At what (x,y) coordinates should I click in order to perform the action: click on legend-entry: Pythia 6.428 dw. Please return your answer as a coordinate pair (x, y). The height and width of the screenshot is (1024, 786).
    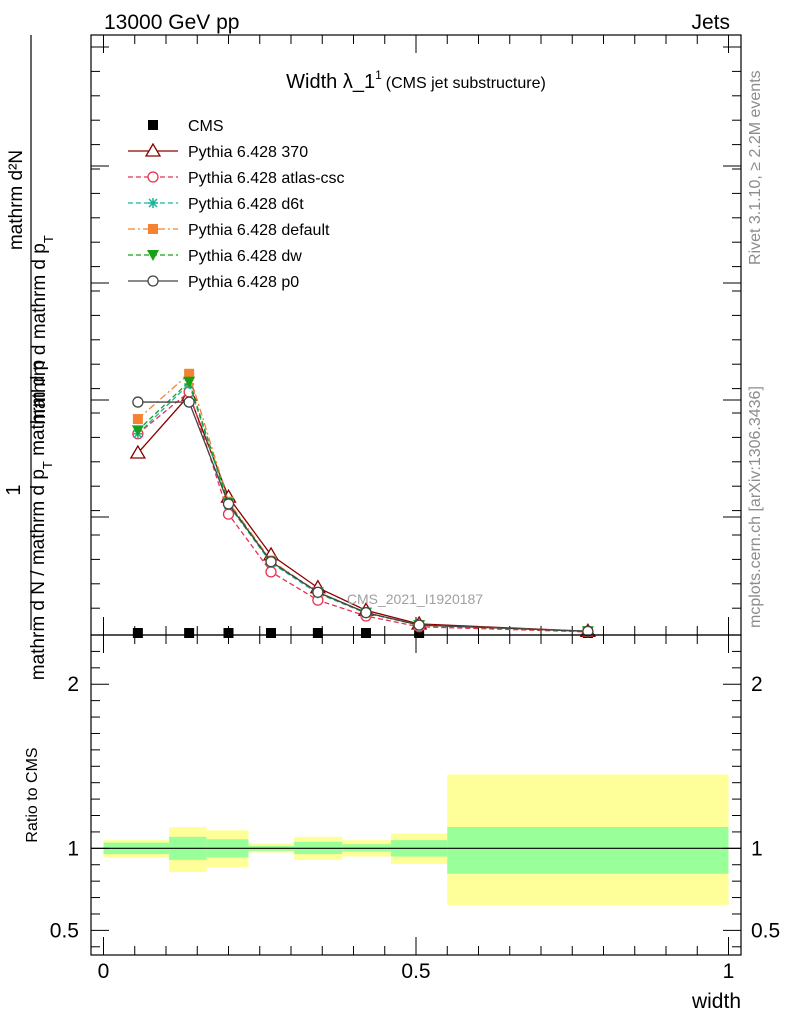
    Looking at the image, I should click on (215, 256).